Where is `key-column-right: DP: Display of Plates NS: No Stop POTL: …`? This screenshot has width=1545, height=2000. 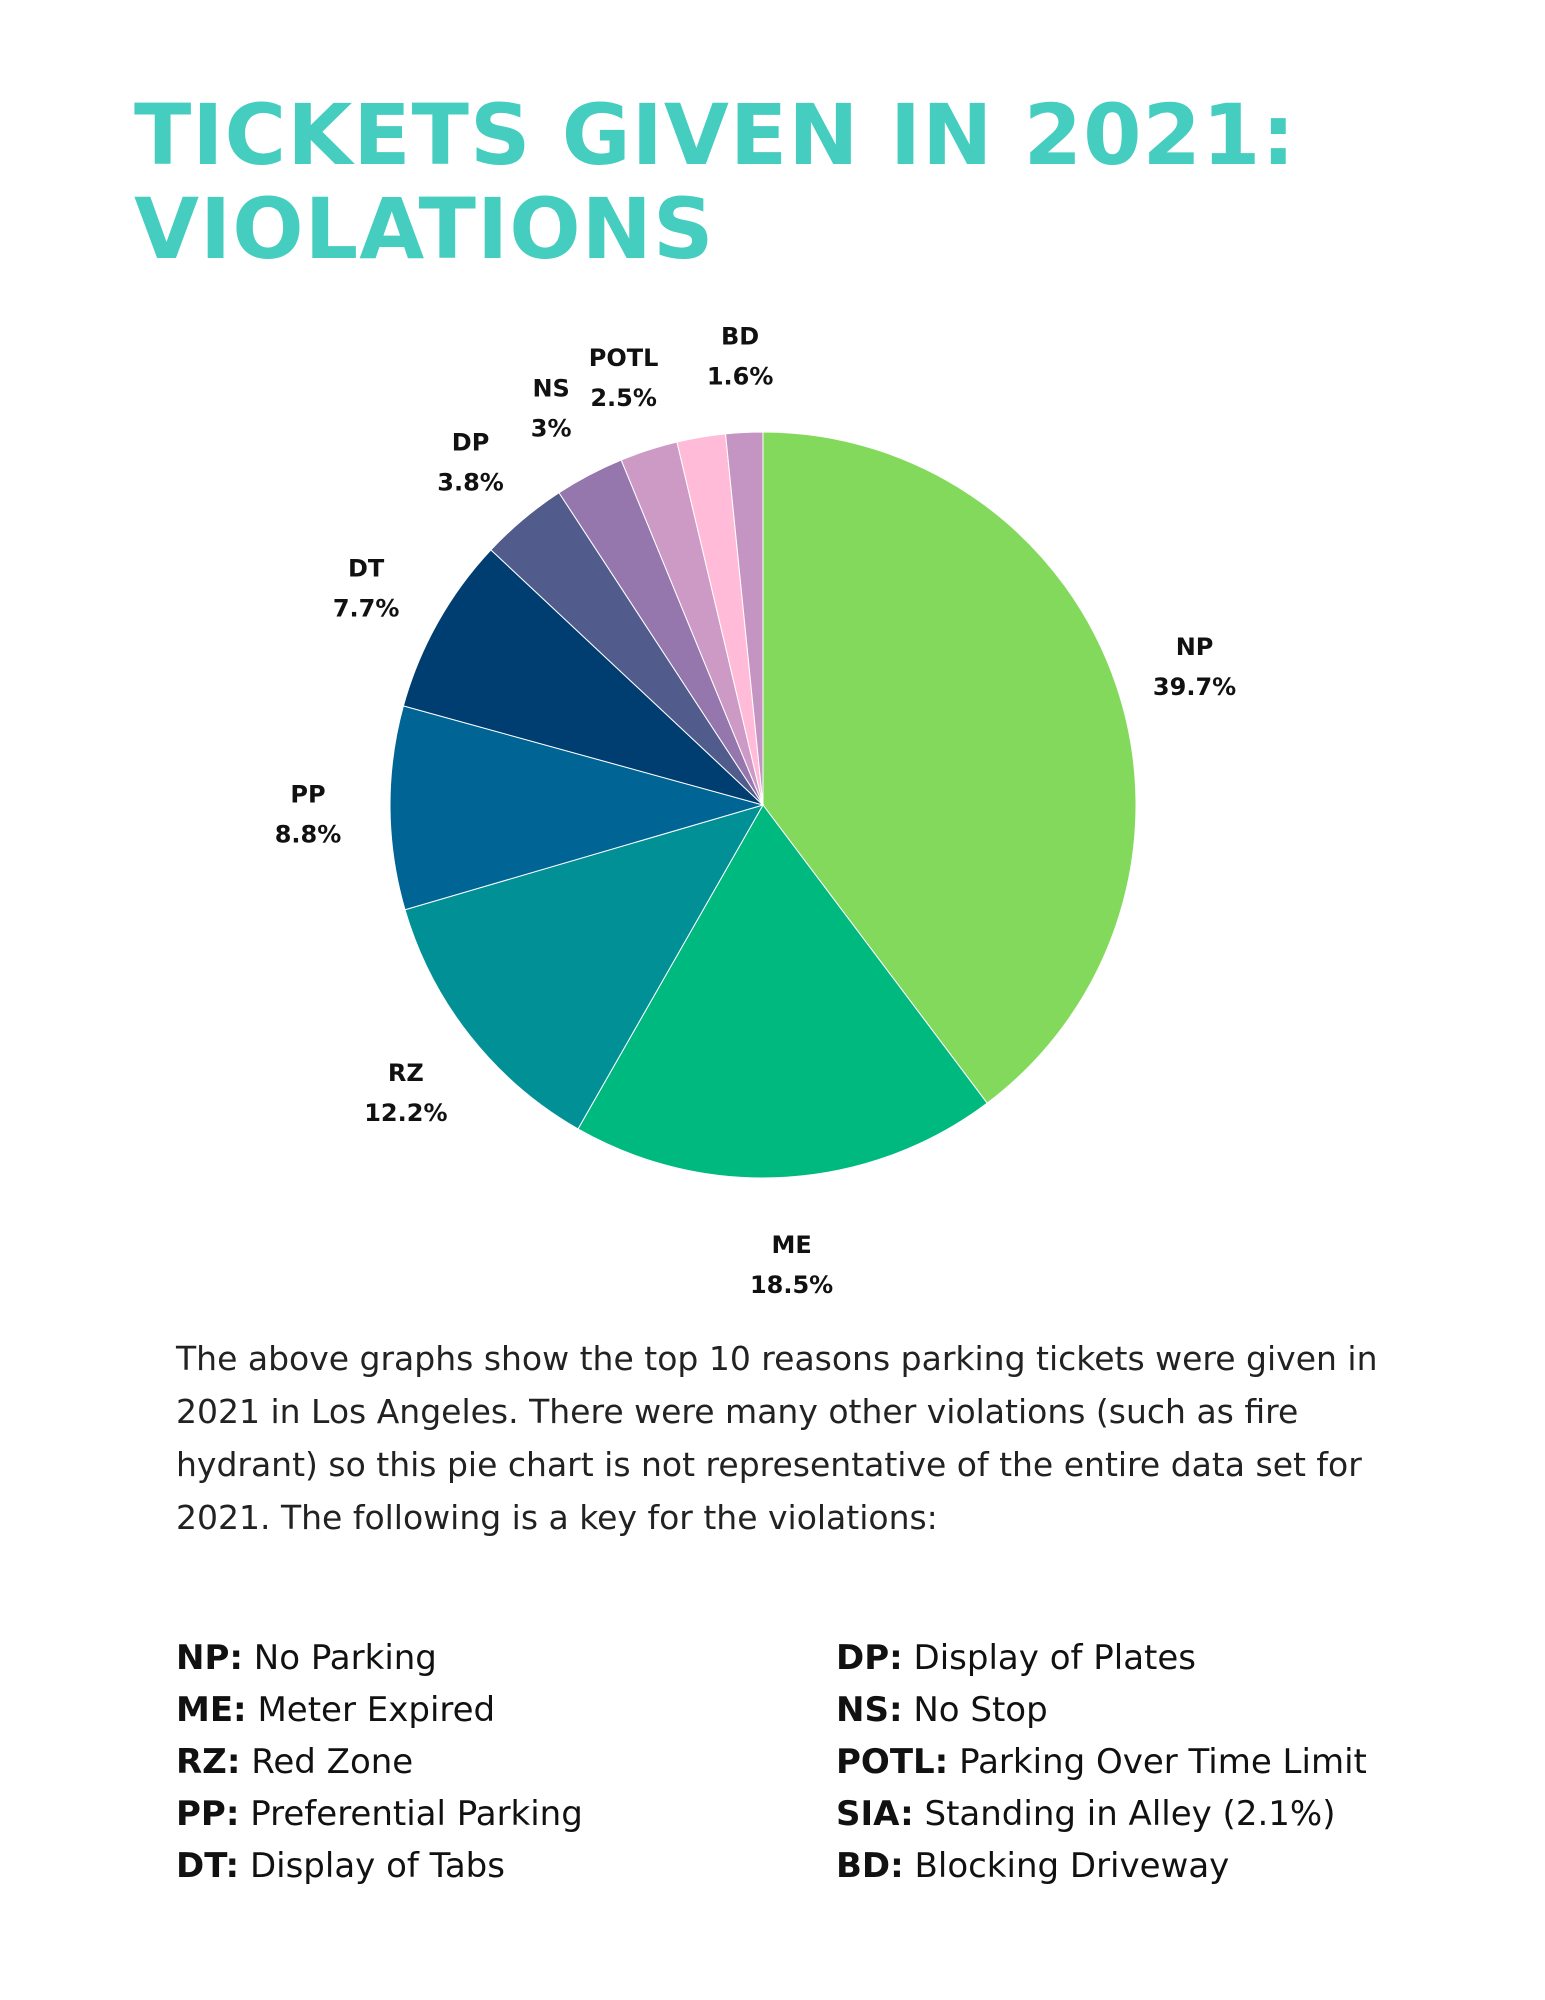
key-column-right: DP: Display of Plates NS: No Stop POTL: … is located at coordinates (1101, 1762).